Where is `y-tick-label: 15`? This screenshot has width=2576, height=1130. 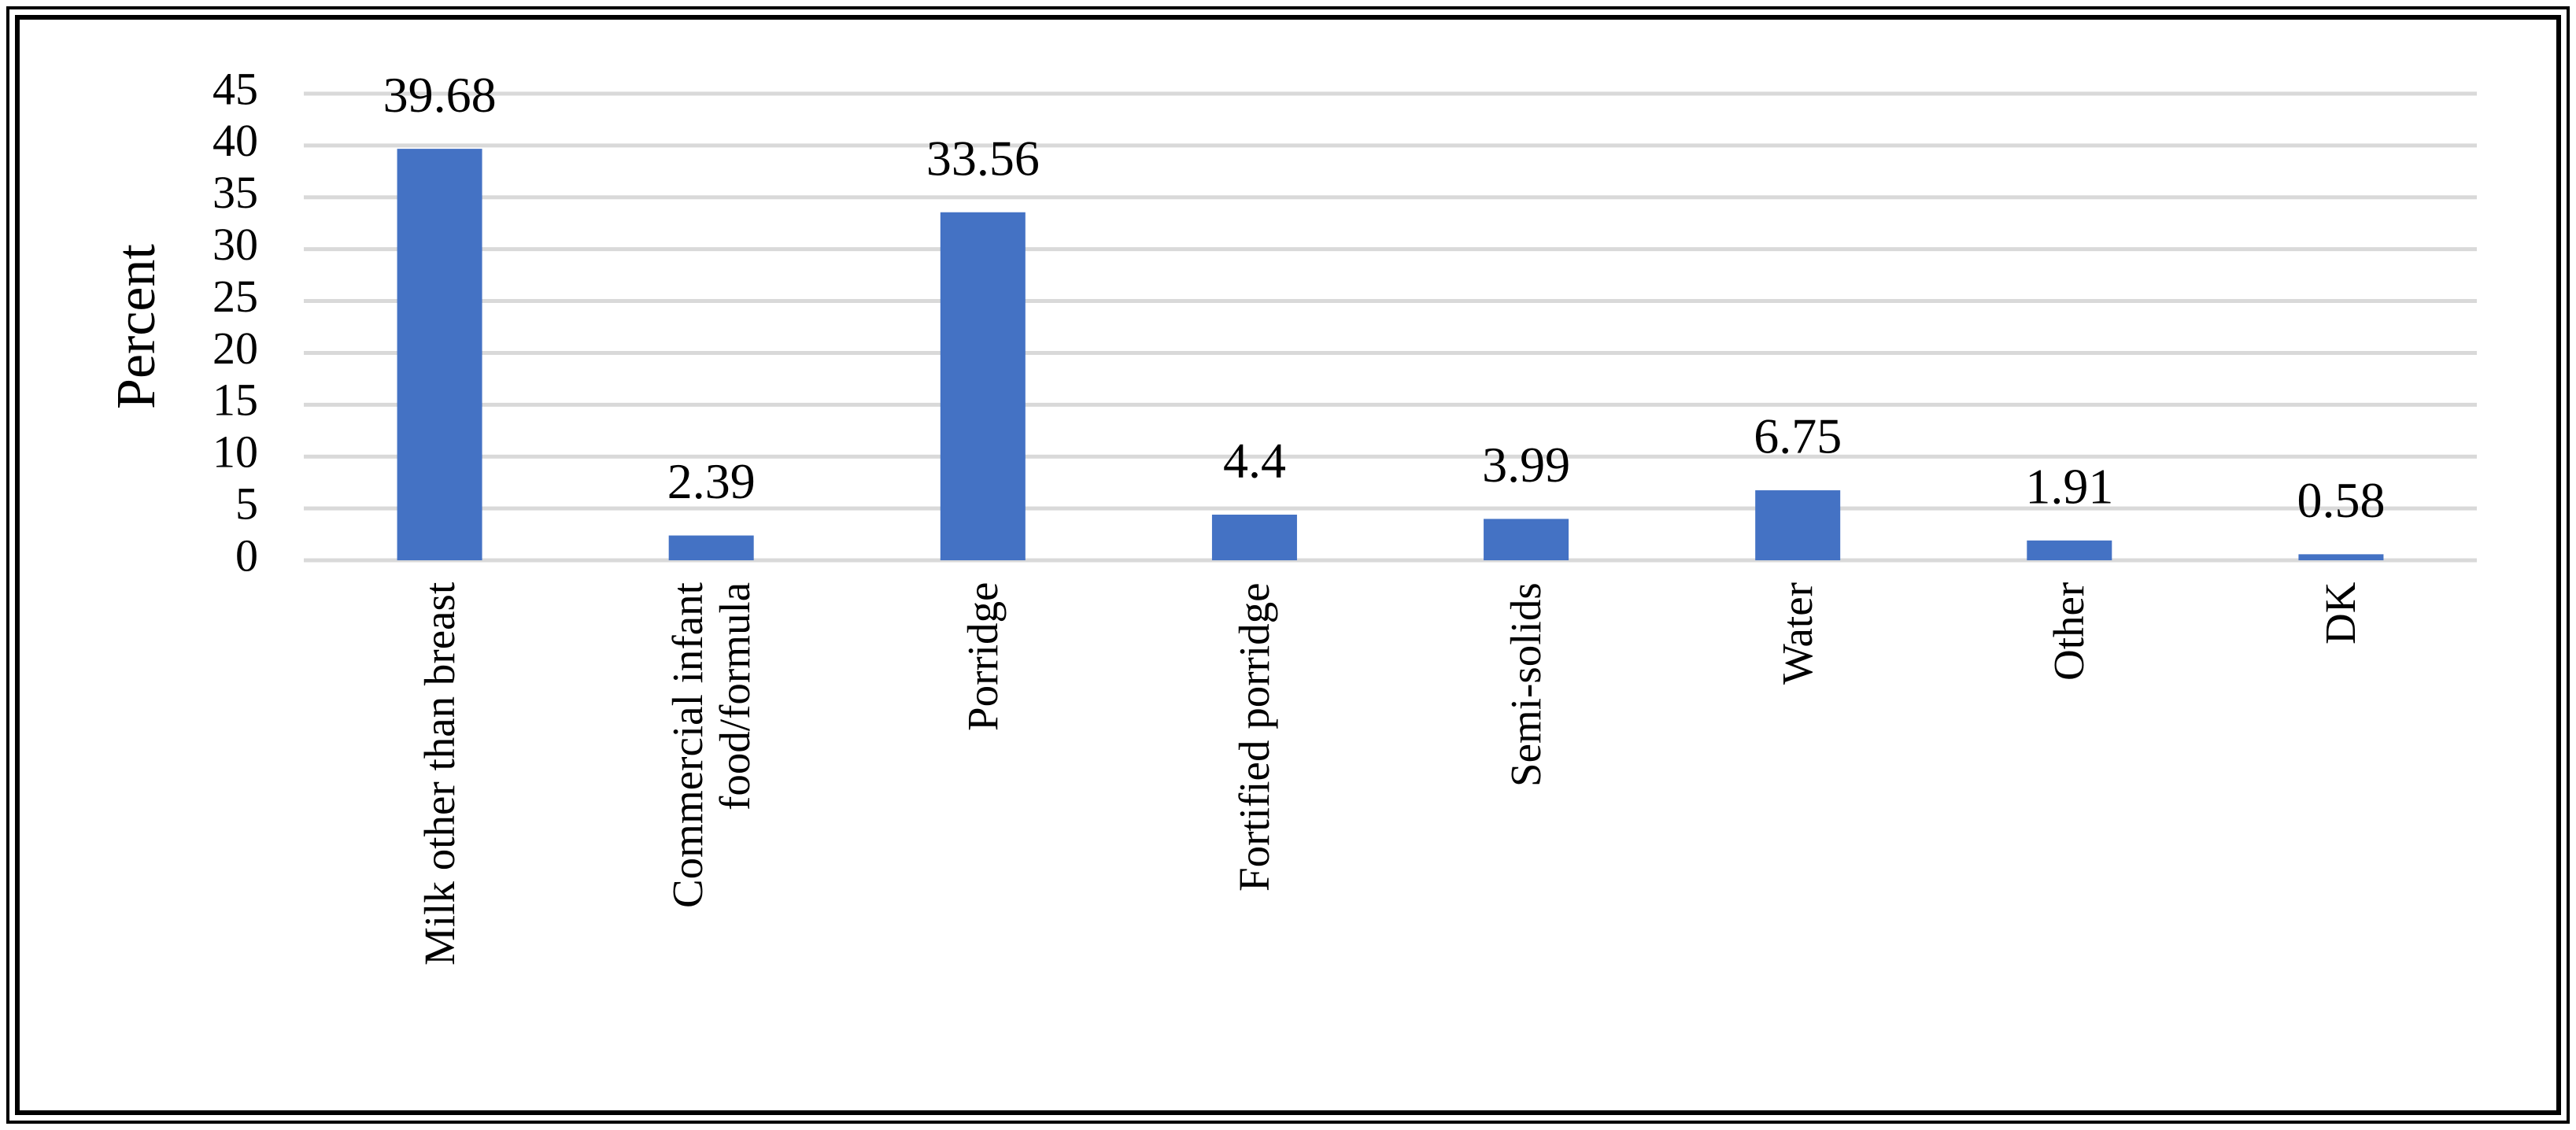 y-tick-label: 15 is located at coordinates (235, 401).